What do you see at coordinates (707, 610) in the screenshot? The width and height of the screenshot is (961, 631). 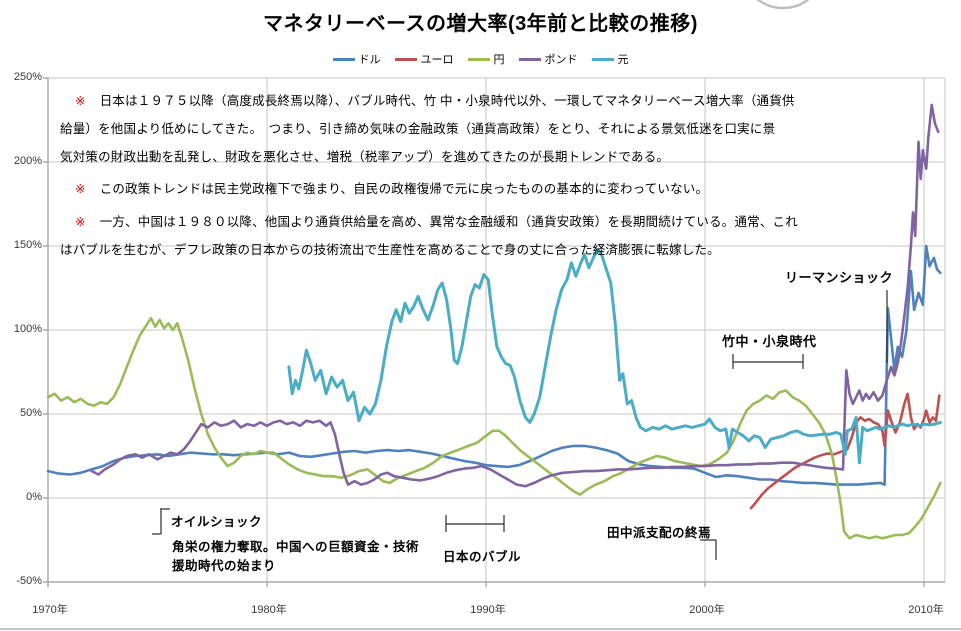 I see `x-axis-tick-label: 2000年` at bounding box center [707, 610].